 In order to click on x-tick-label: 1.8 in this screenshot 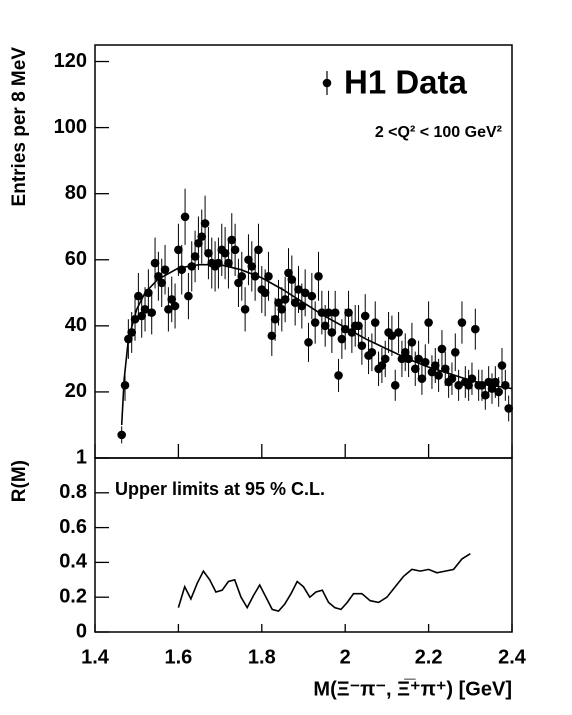, I will do `click(262, 657)`.